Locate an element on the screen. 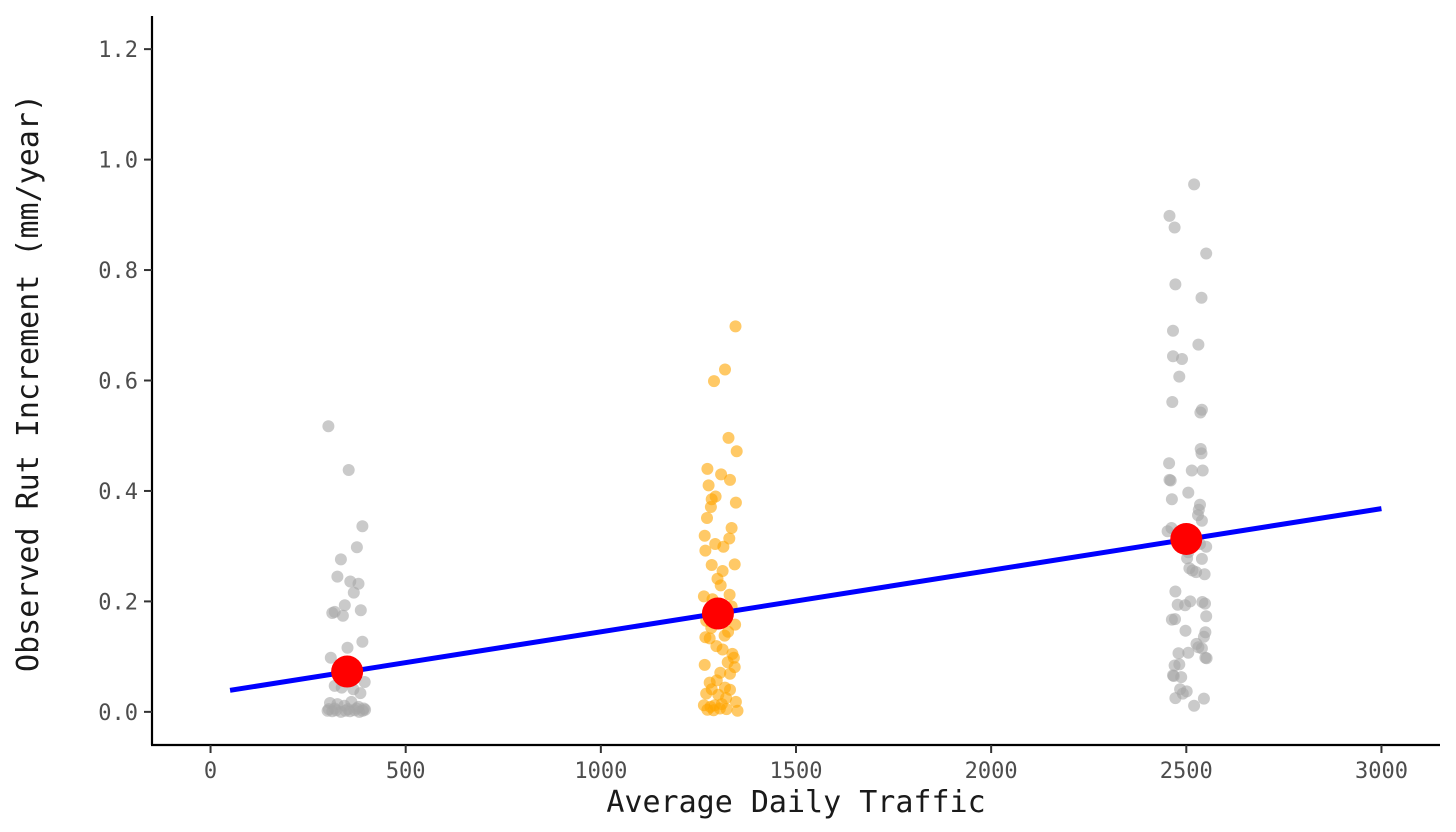  y-tick-label: 0.8 is located at coordinates (118, 271).